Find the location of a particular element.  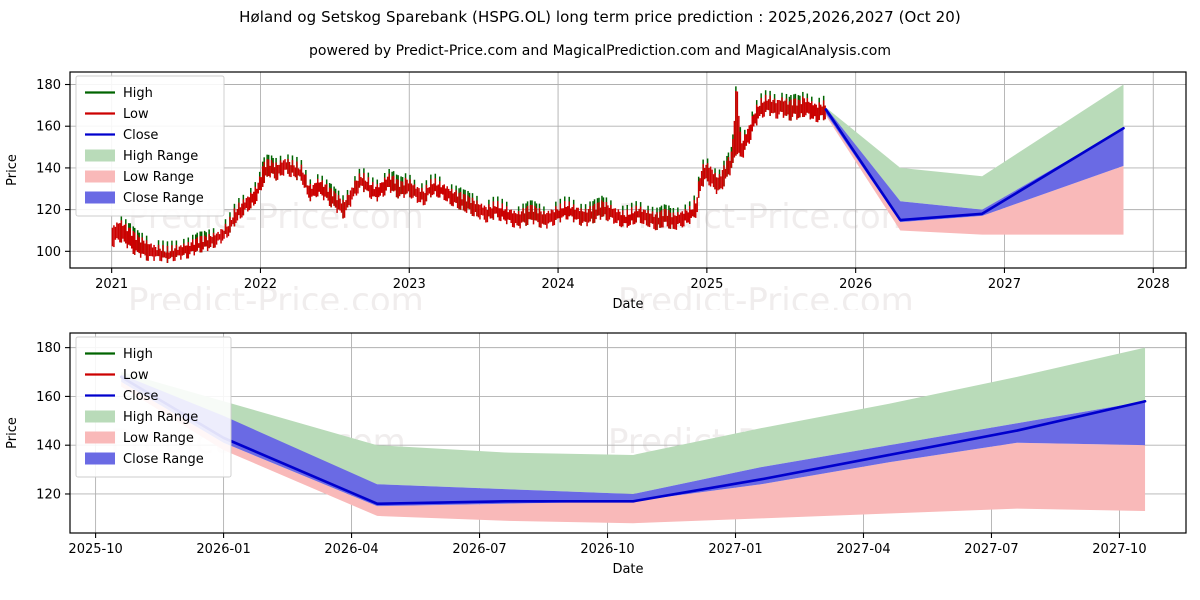

x-tick-label: 2025 is located at coordinates (706, 284).